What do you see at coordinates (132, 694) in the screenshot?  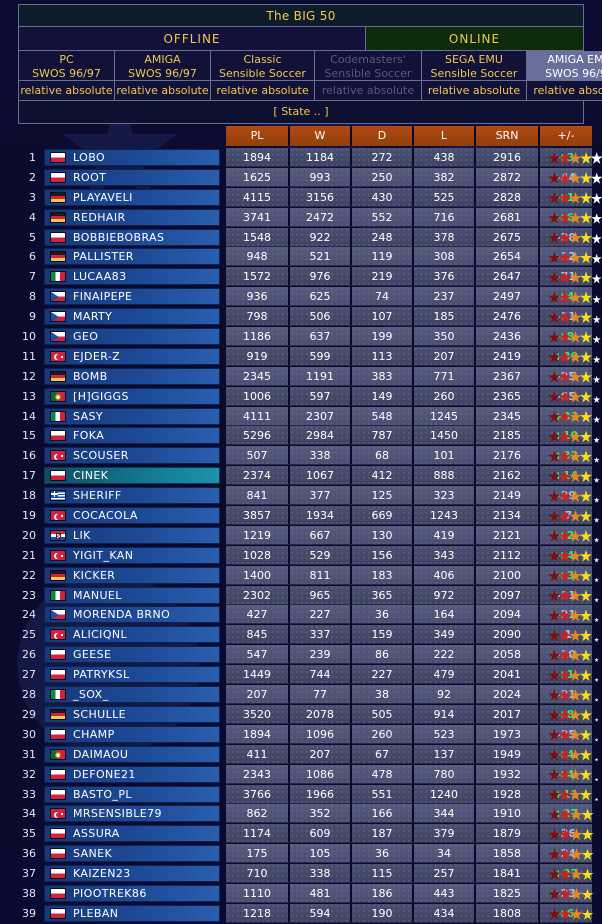 I see `player-name-bar: _SOX_` at bounding box center [132, 694].